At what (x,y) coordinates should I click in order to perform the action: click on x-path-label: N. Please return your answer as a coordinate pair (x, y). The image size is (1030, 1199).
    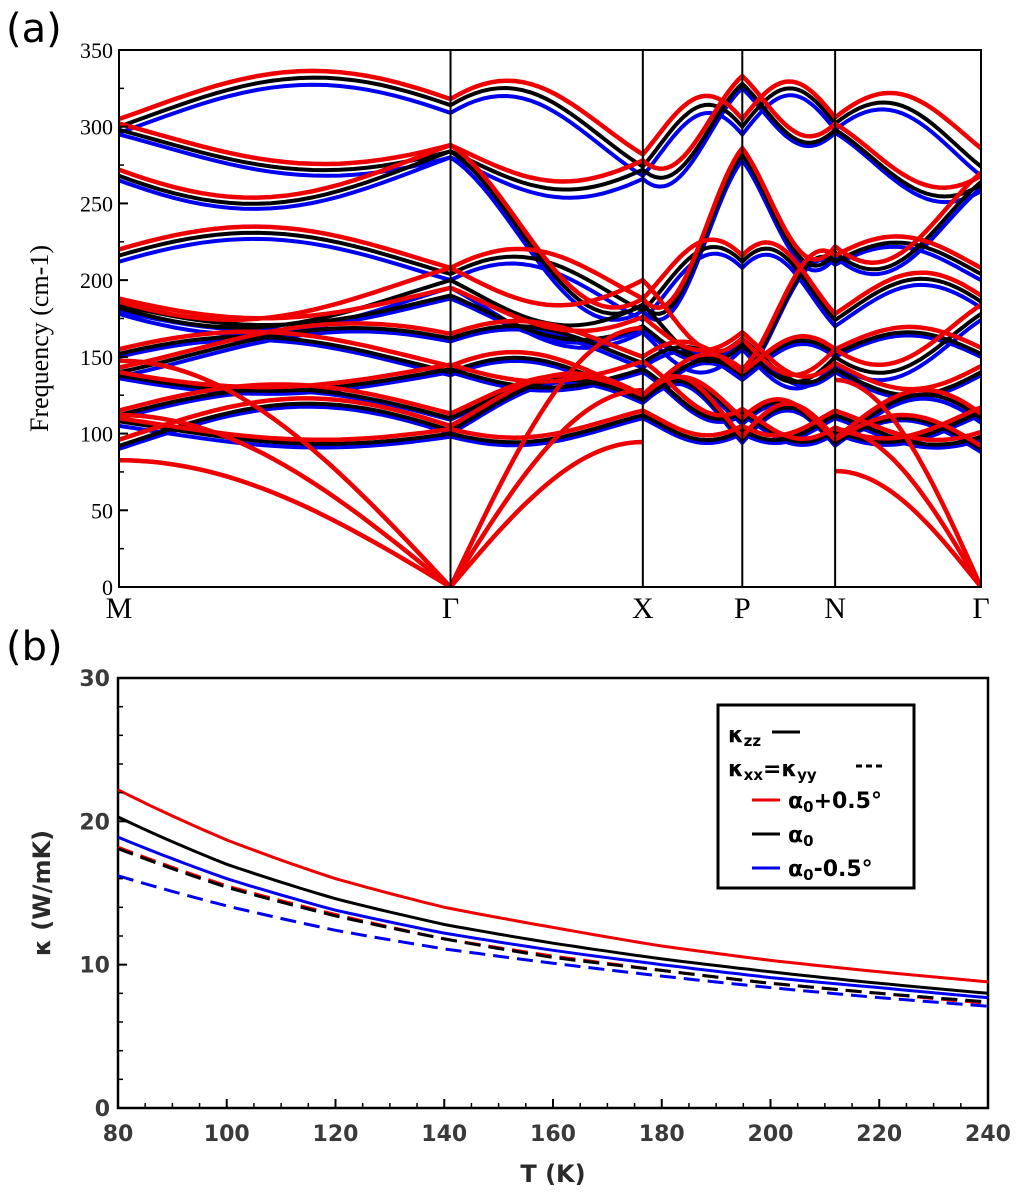
    Looking at the image, I should click on (835, 608).